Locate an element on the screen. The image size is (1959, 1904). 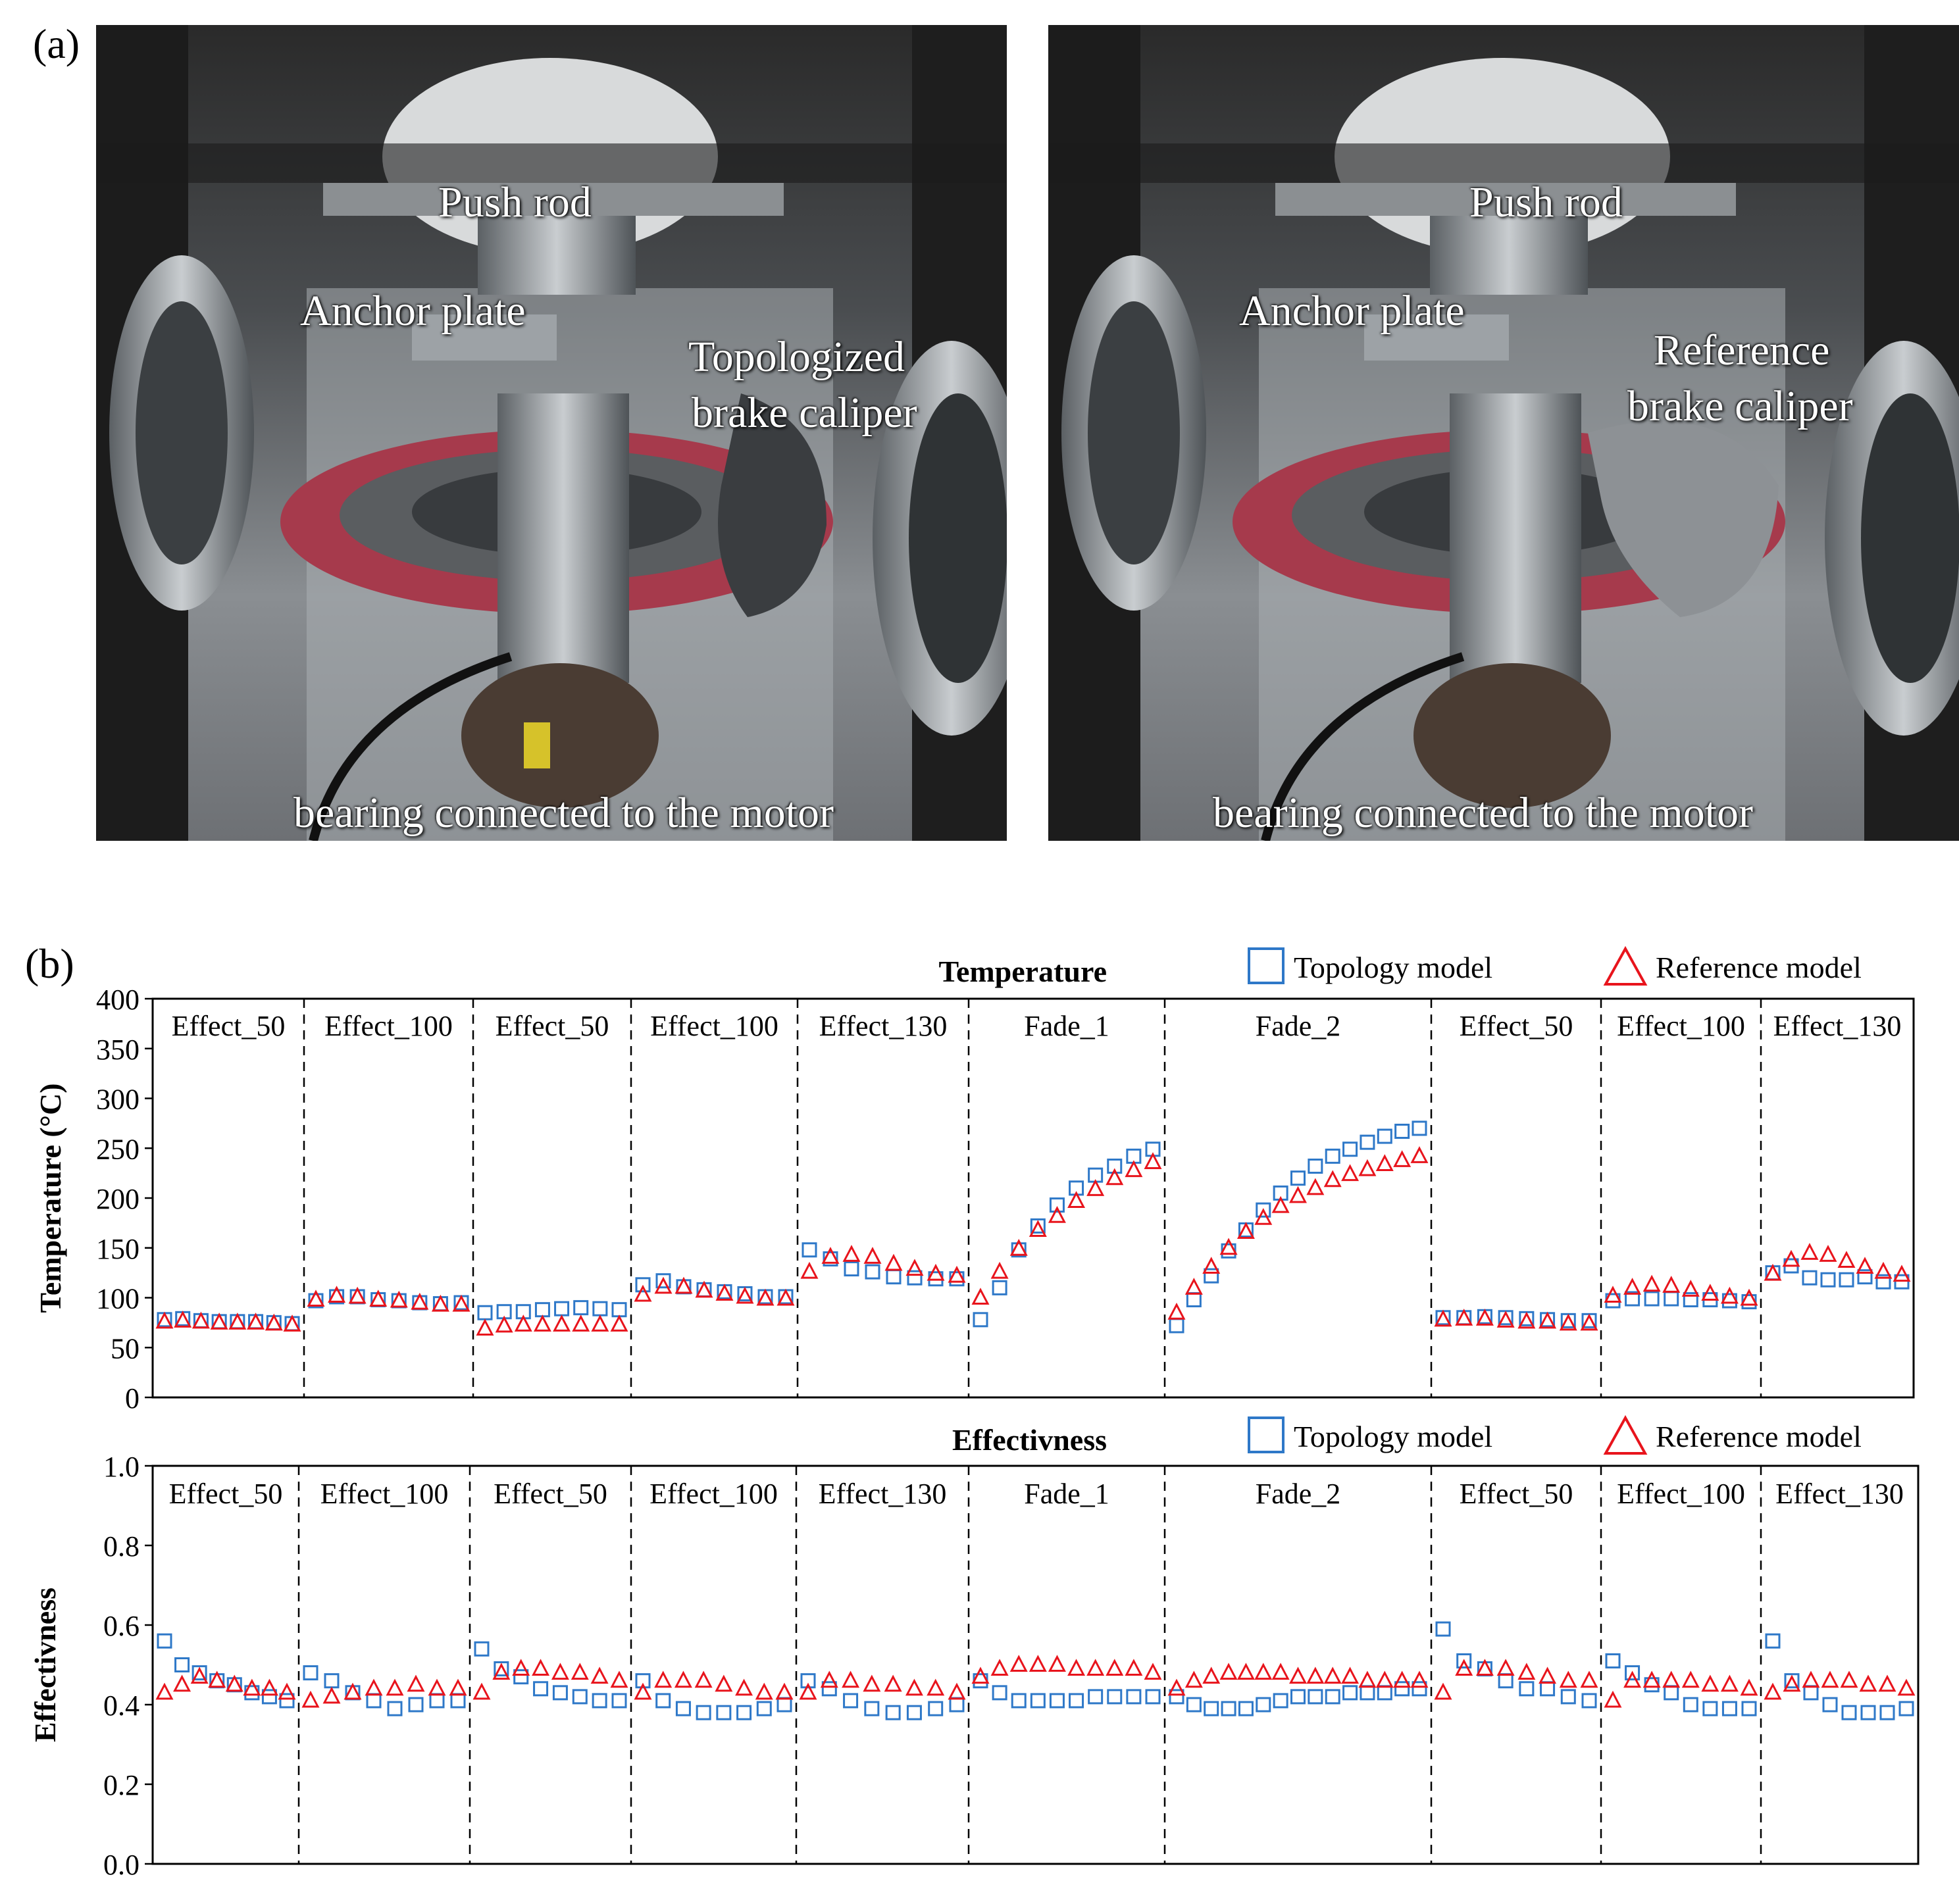
segment-label: Effect_50 is located at coordinates (552, 1026).